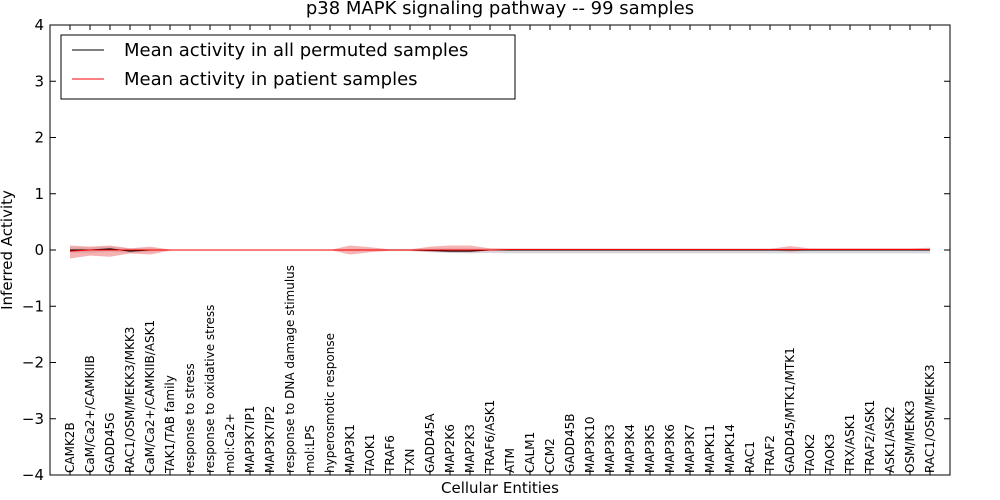  I want to click on category-label: MAPK11, so click(710, 448).